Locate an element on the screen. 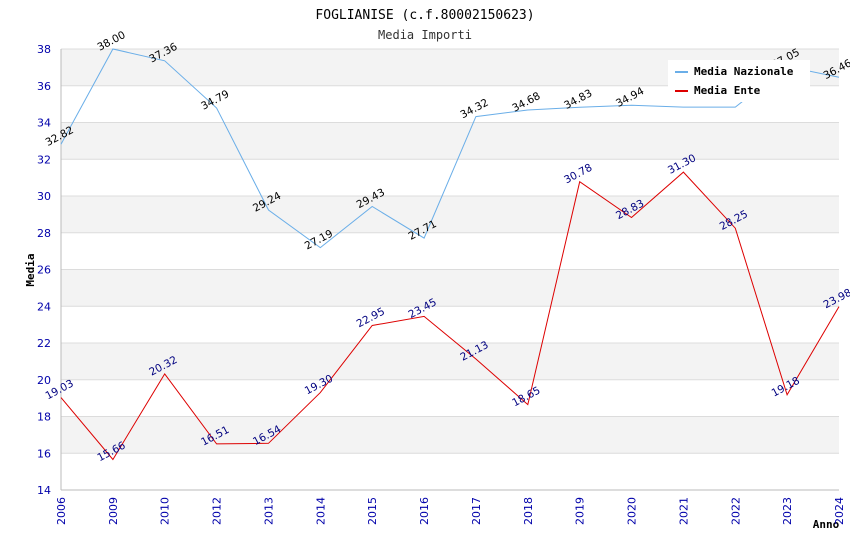  legend: Media Nazionale Media Ente is located at coordinates (739, 81).